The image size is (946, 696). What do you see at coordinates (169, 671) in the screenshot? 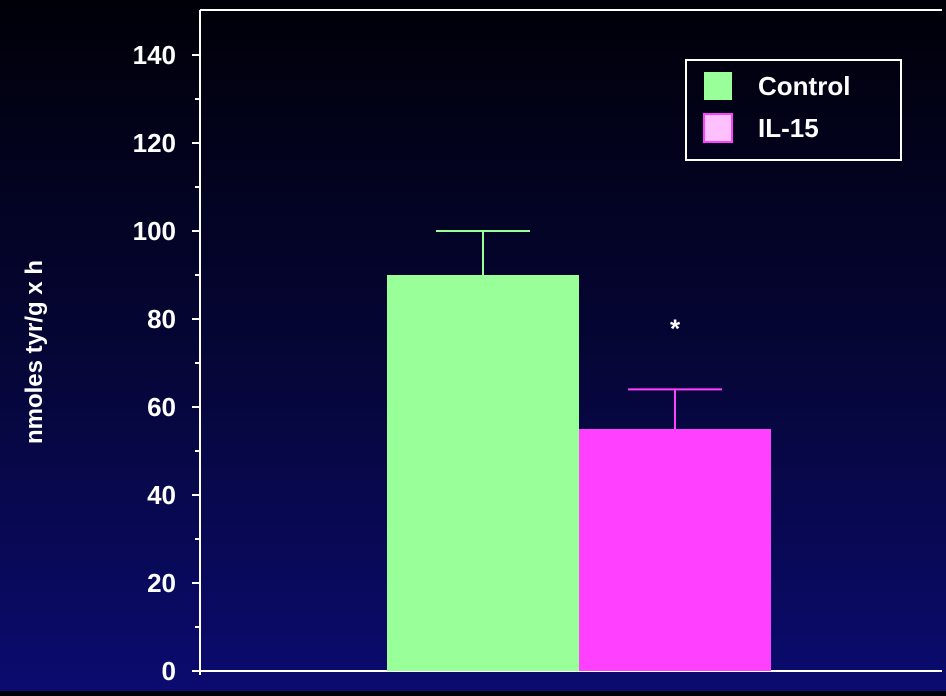
I see `y-tick-label: 0` at bounding box center [169, 671].